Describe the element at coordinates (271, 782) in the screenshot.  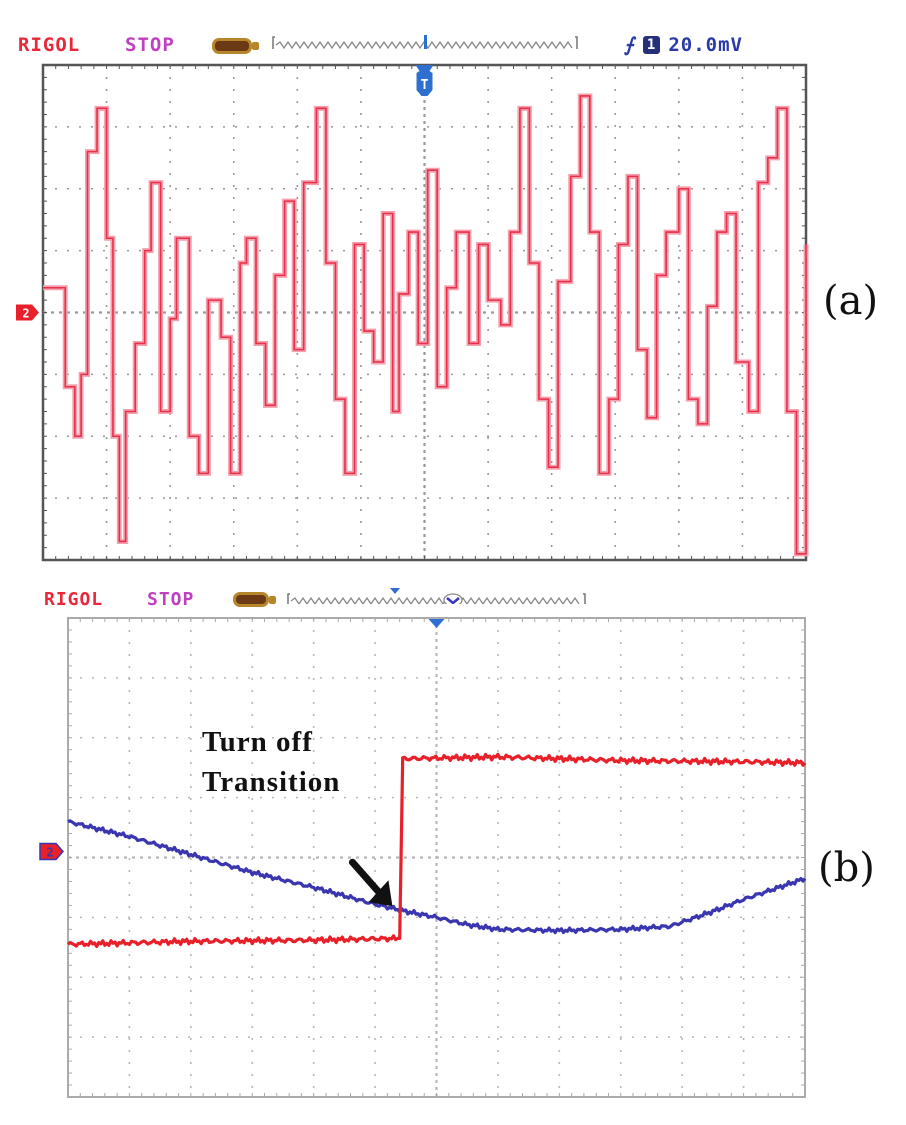
I see `annotation-line-2: Transition` at that location.